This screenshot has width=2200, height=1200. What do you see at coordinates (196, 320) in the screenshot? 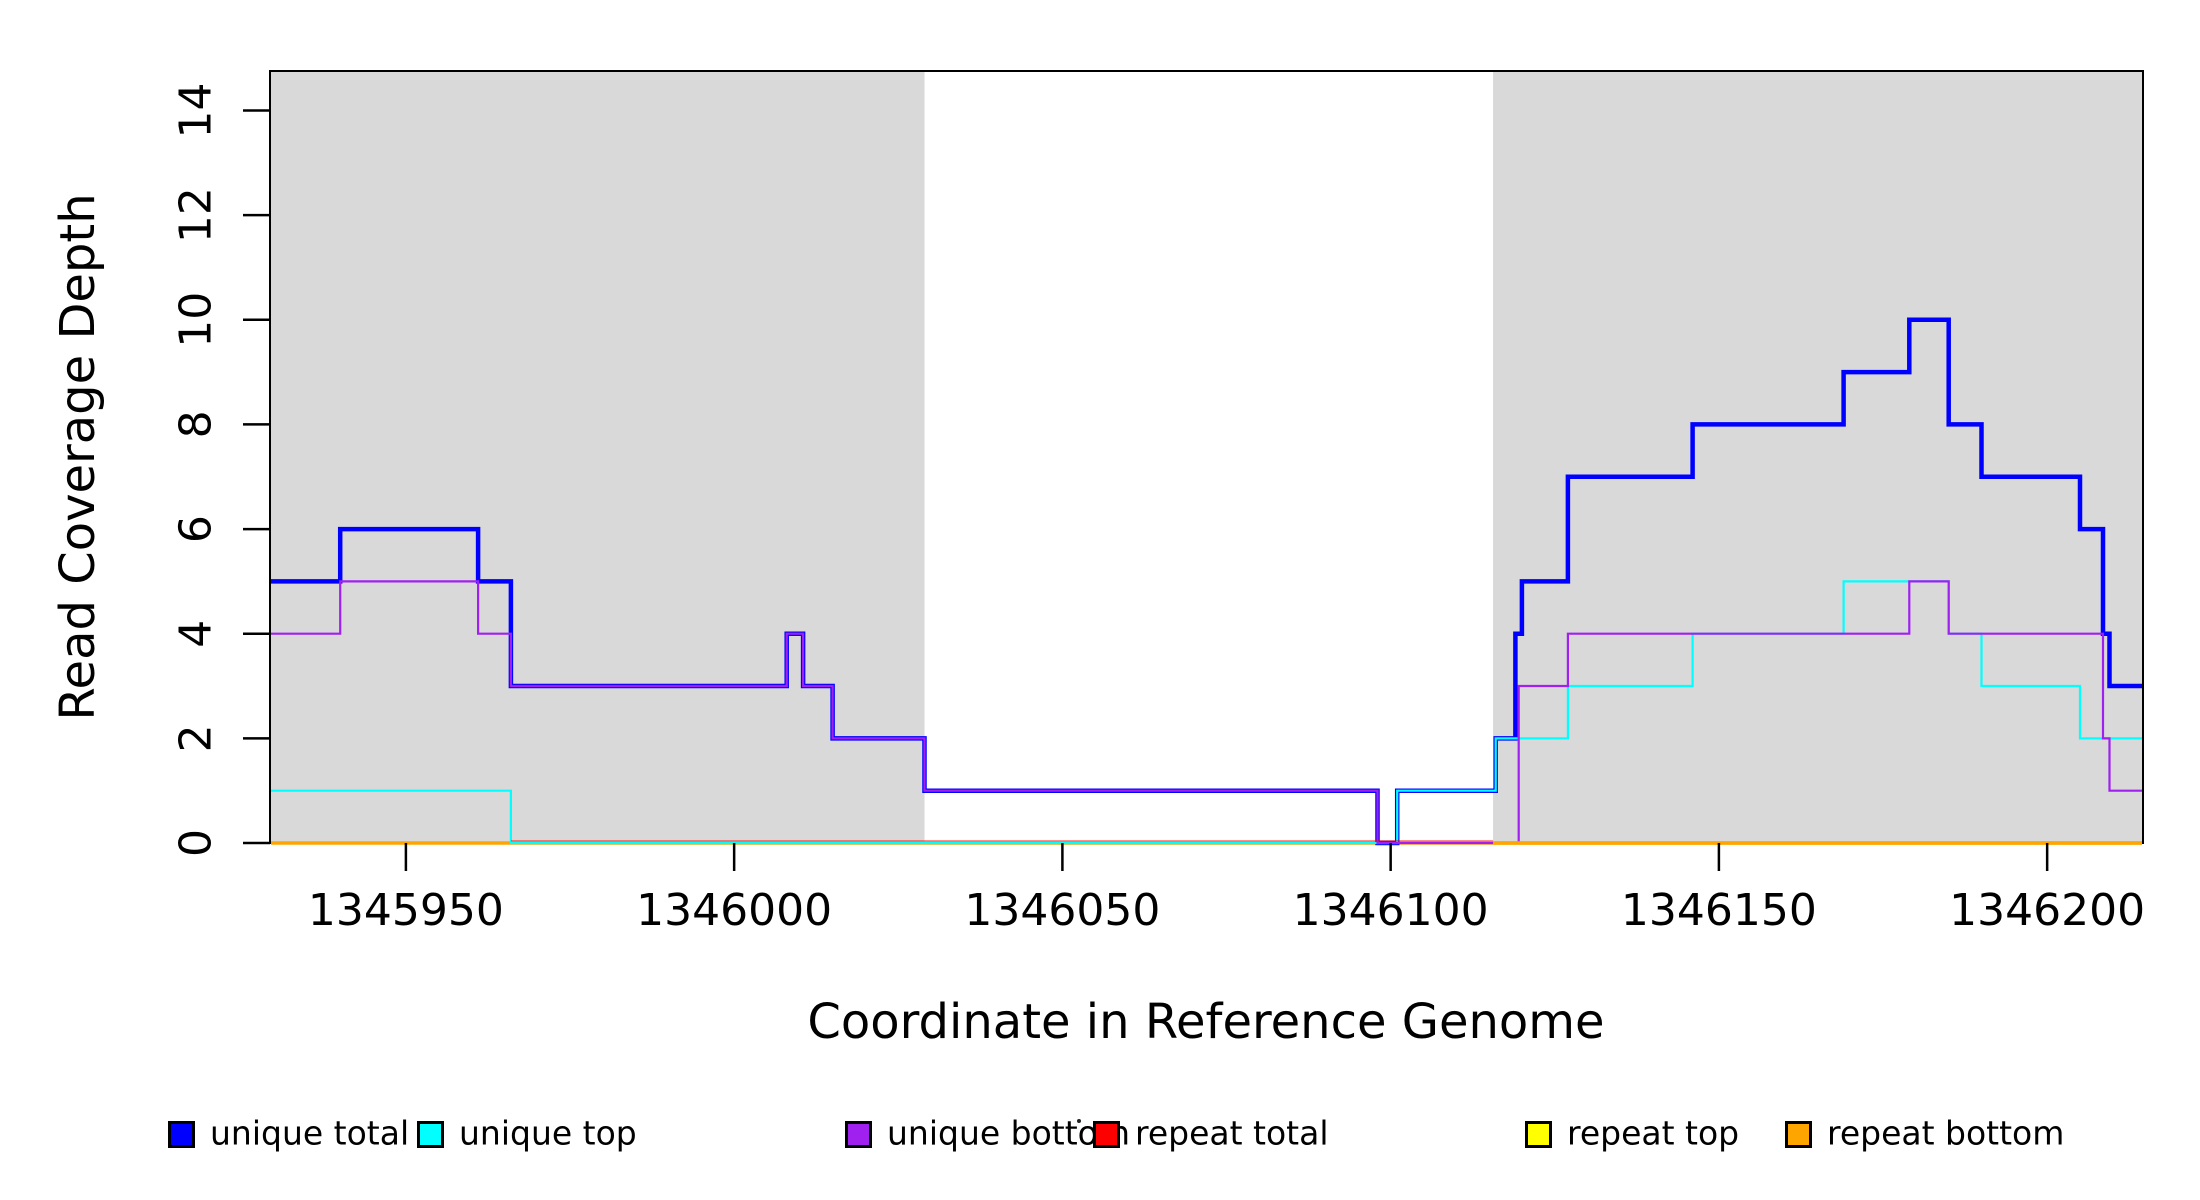
I see `y-tick-label: 10` at bounding box center [196, 320].